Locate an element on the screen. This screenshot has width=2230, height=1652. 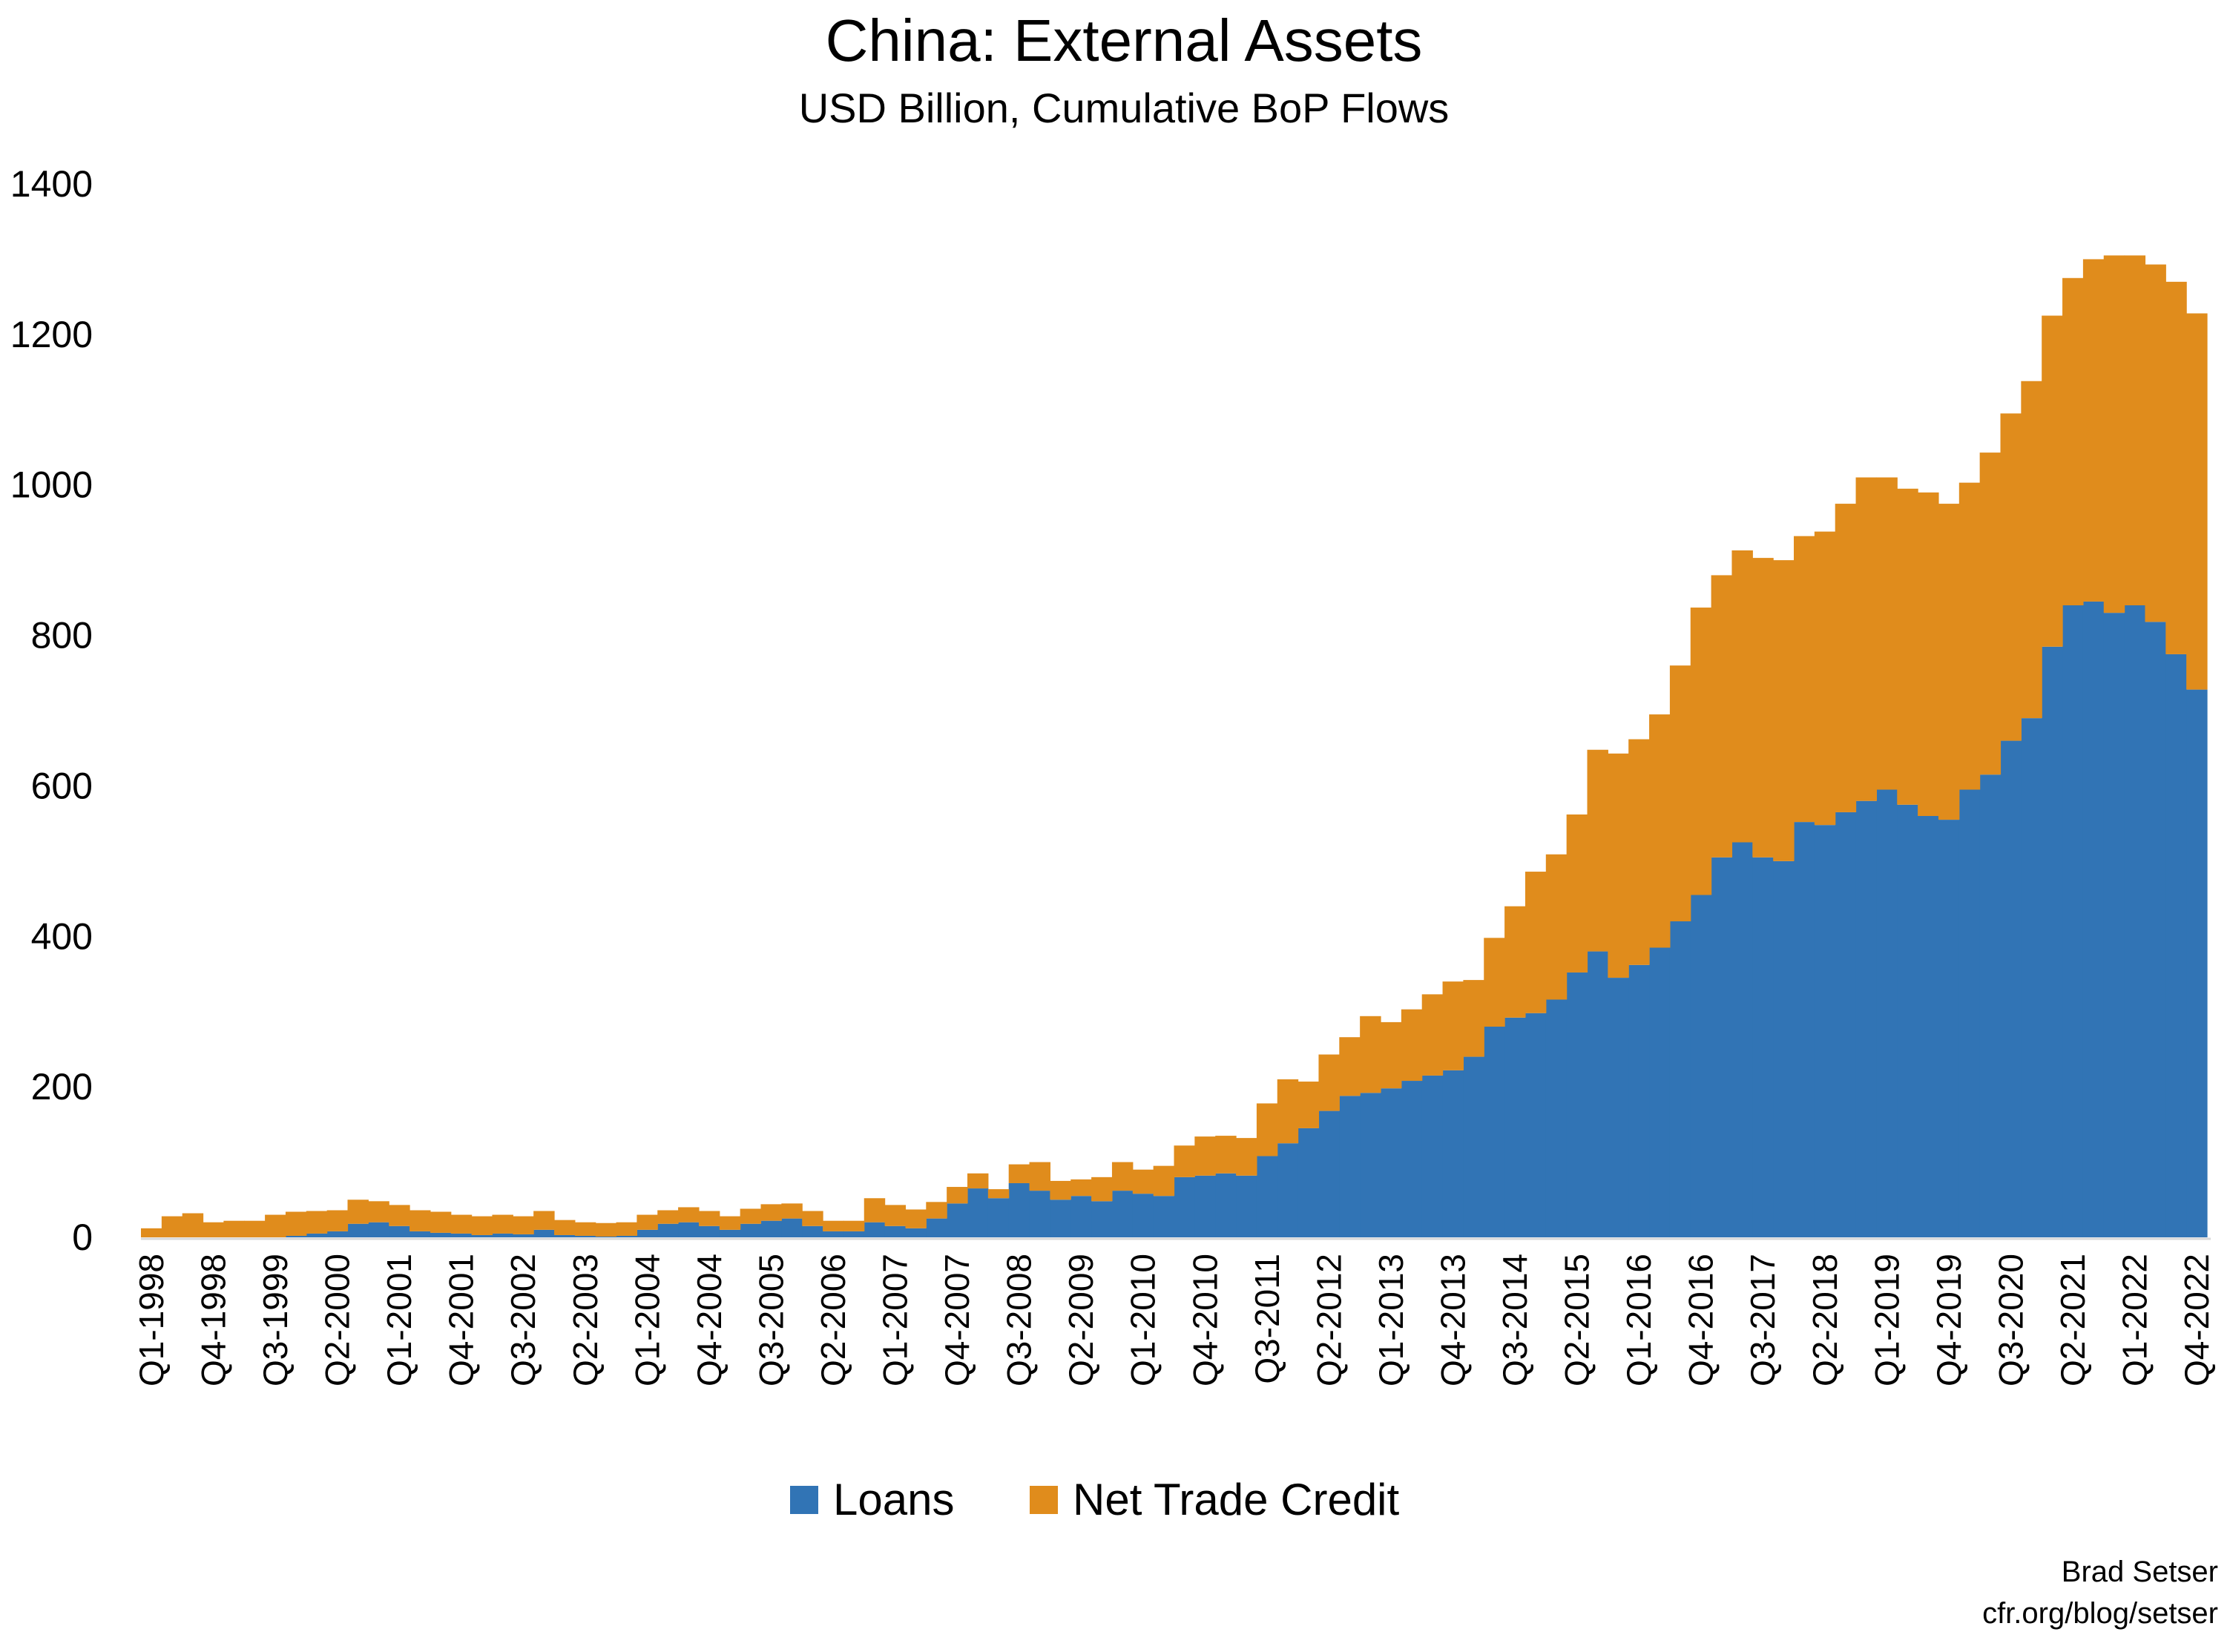
bar-Q2-2006 is located at coordinates (833, 1234).